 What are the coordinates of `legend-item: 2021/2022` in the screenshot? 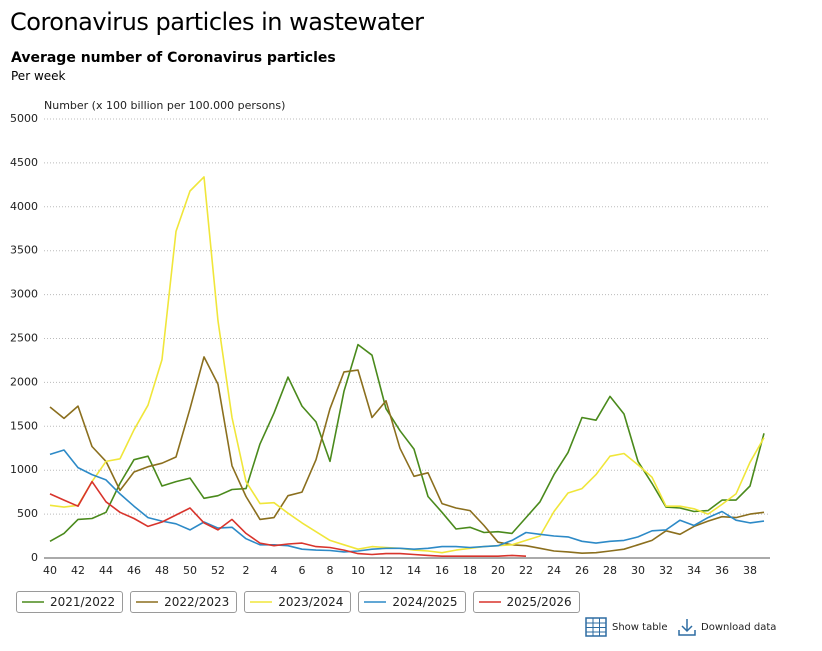 It's located at (70, 602).